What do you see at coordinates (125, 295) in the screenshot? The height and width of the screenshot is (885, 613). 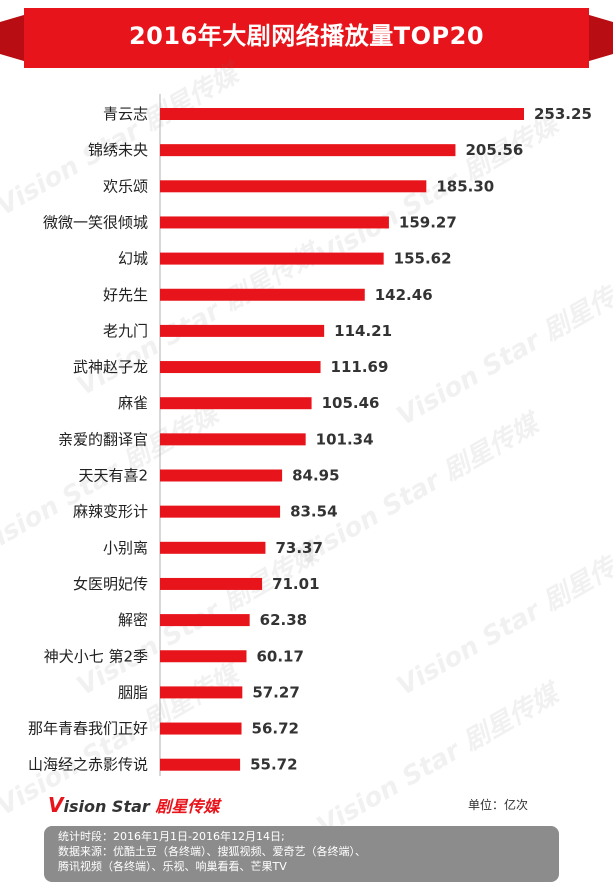 I see `category-label: 好先生` at bounding box center [125, 295].